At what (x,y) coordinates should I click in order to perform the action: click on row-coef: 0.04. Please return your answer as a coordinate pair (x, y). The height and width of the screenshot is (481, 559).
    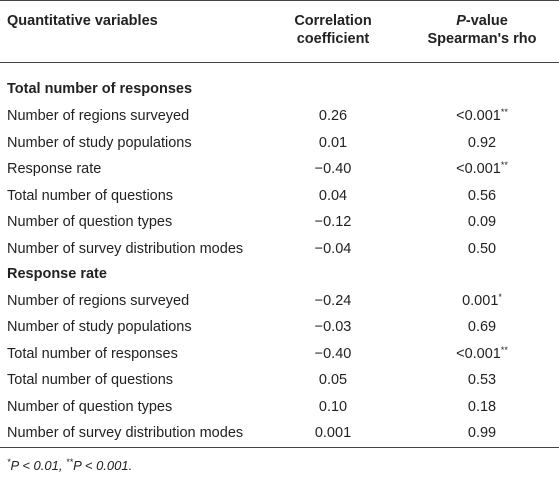
    Looking at the image, I should click on (333, 196).